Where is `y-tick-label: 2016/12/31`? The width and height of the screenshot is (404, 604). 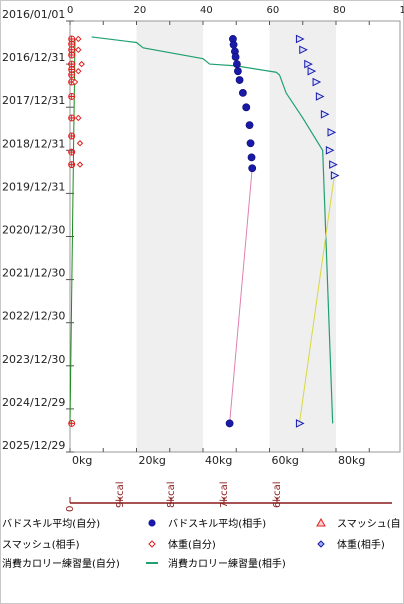 y-tick-label: 2016/12/31 is located at coordinates (33, 57).